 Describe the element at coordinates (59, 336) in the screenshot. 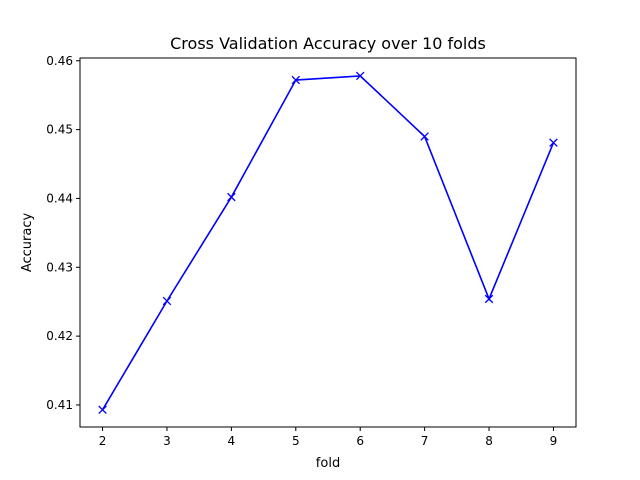

I see `y-tick-label: 0.42` at that location.